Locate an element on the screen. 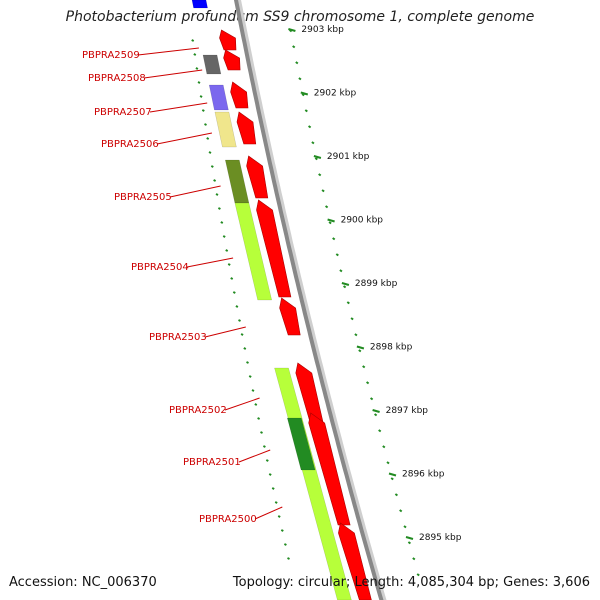  ruler-label: 2902 kbp is located at coordinates (335, 94).